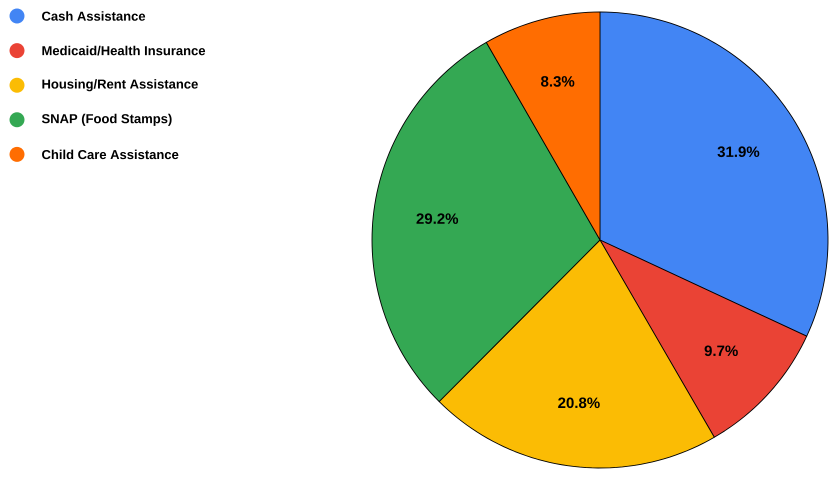  Describe the element at coordinates (557, 81) in the screenshot. I see `data-label: 8.3%` at that location.